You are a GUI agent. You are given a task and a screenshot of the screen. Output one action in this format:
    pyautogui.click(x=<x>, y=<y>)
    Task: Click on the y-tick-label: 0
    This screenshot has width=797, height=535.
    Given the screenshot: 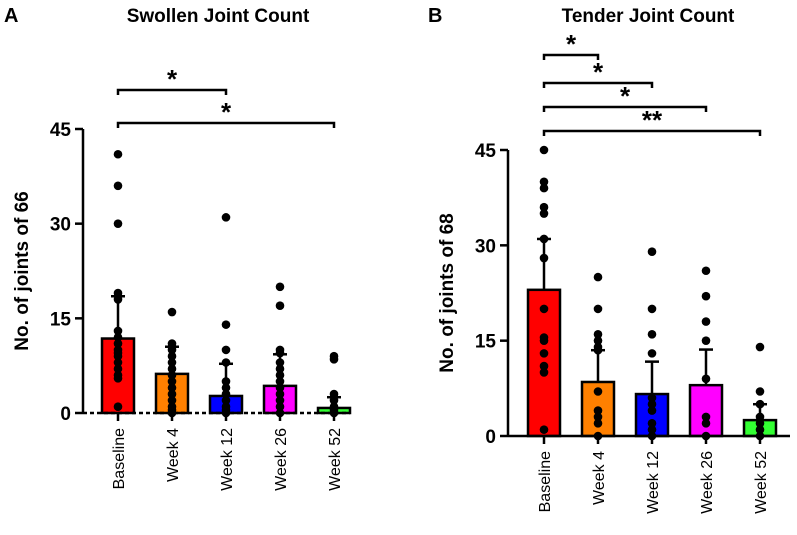 What is the action you would take?
    pyautogui.click(x=490, y=437)
    